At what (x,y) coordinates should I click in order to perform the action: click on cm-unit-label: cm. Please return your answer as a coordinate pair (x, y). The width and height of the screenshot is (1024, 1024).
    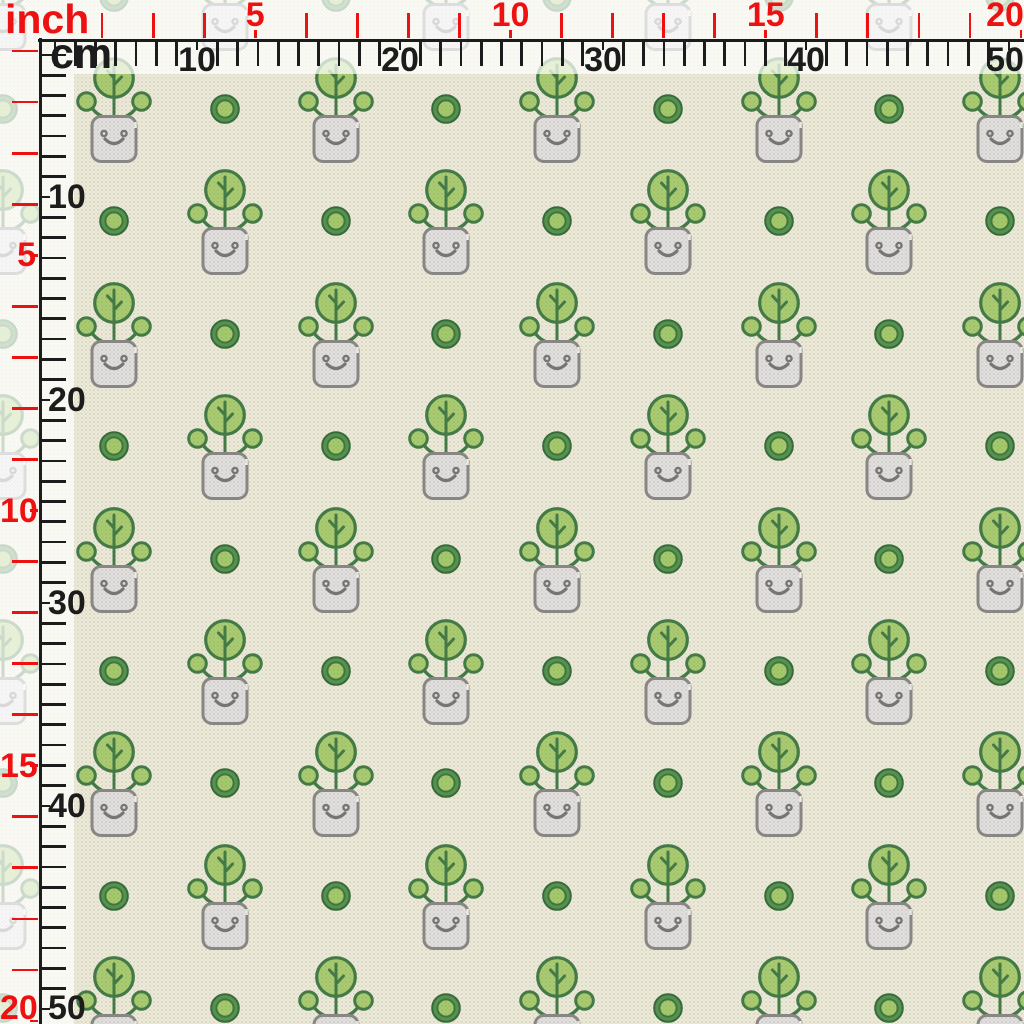
    Looking at the image, I should click on (81, 54).